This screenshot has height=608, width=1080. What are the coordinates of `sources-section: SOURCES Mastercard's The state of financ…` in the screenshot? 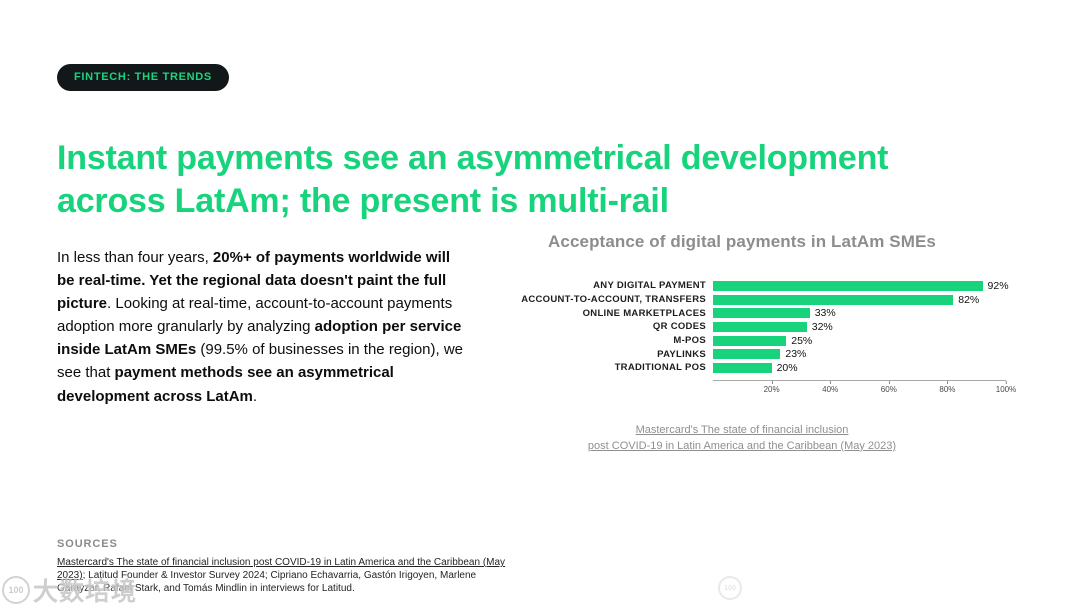 It's located at (292, 567).